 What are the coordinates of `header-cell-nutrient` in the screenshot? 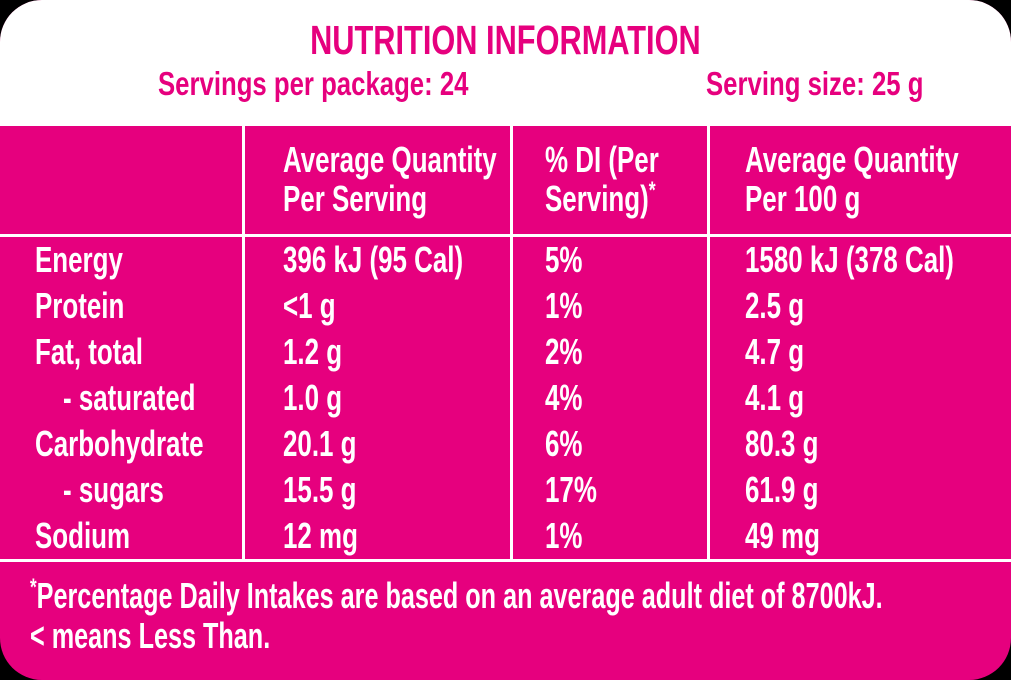 It's located at (122, 180).